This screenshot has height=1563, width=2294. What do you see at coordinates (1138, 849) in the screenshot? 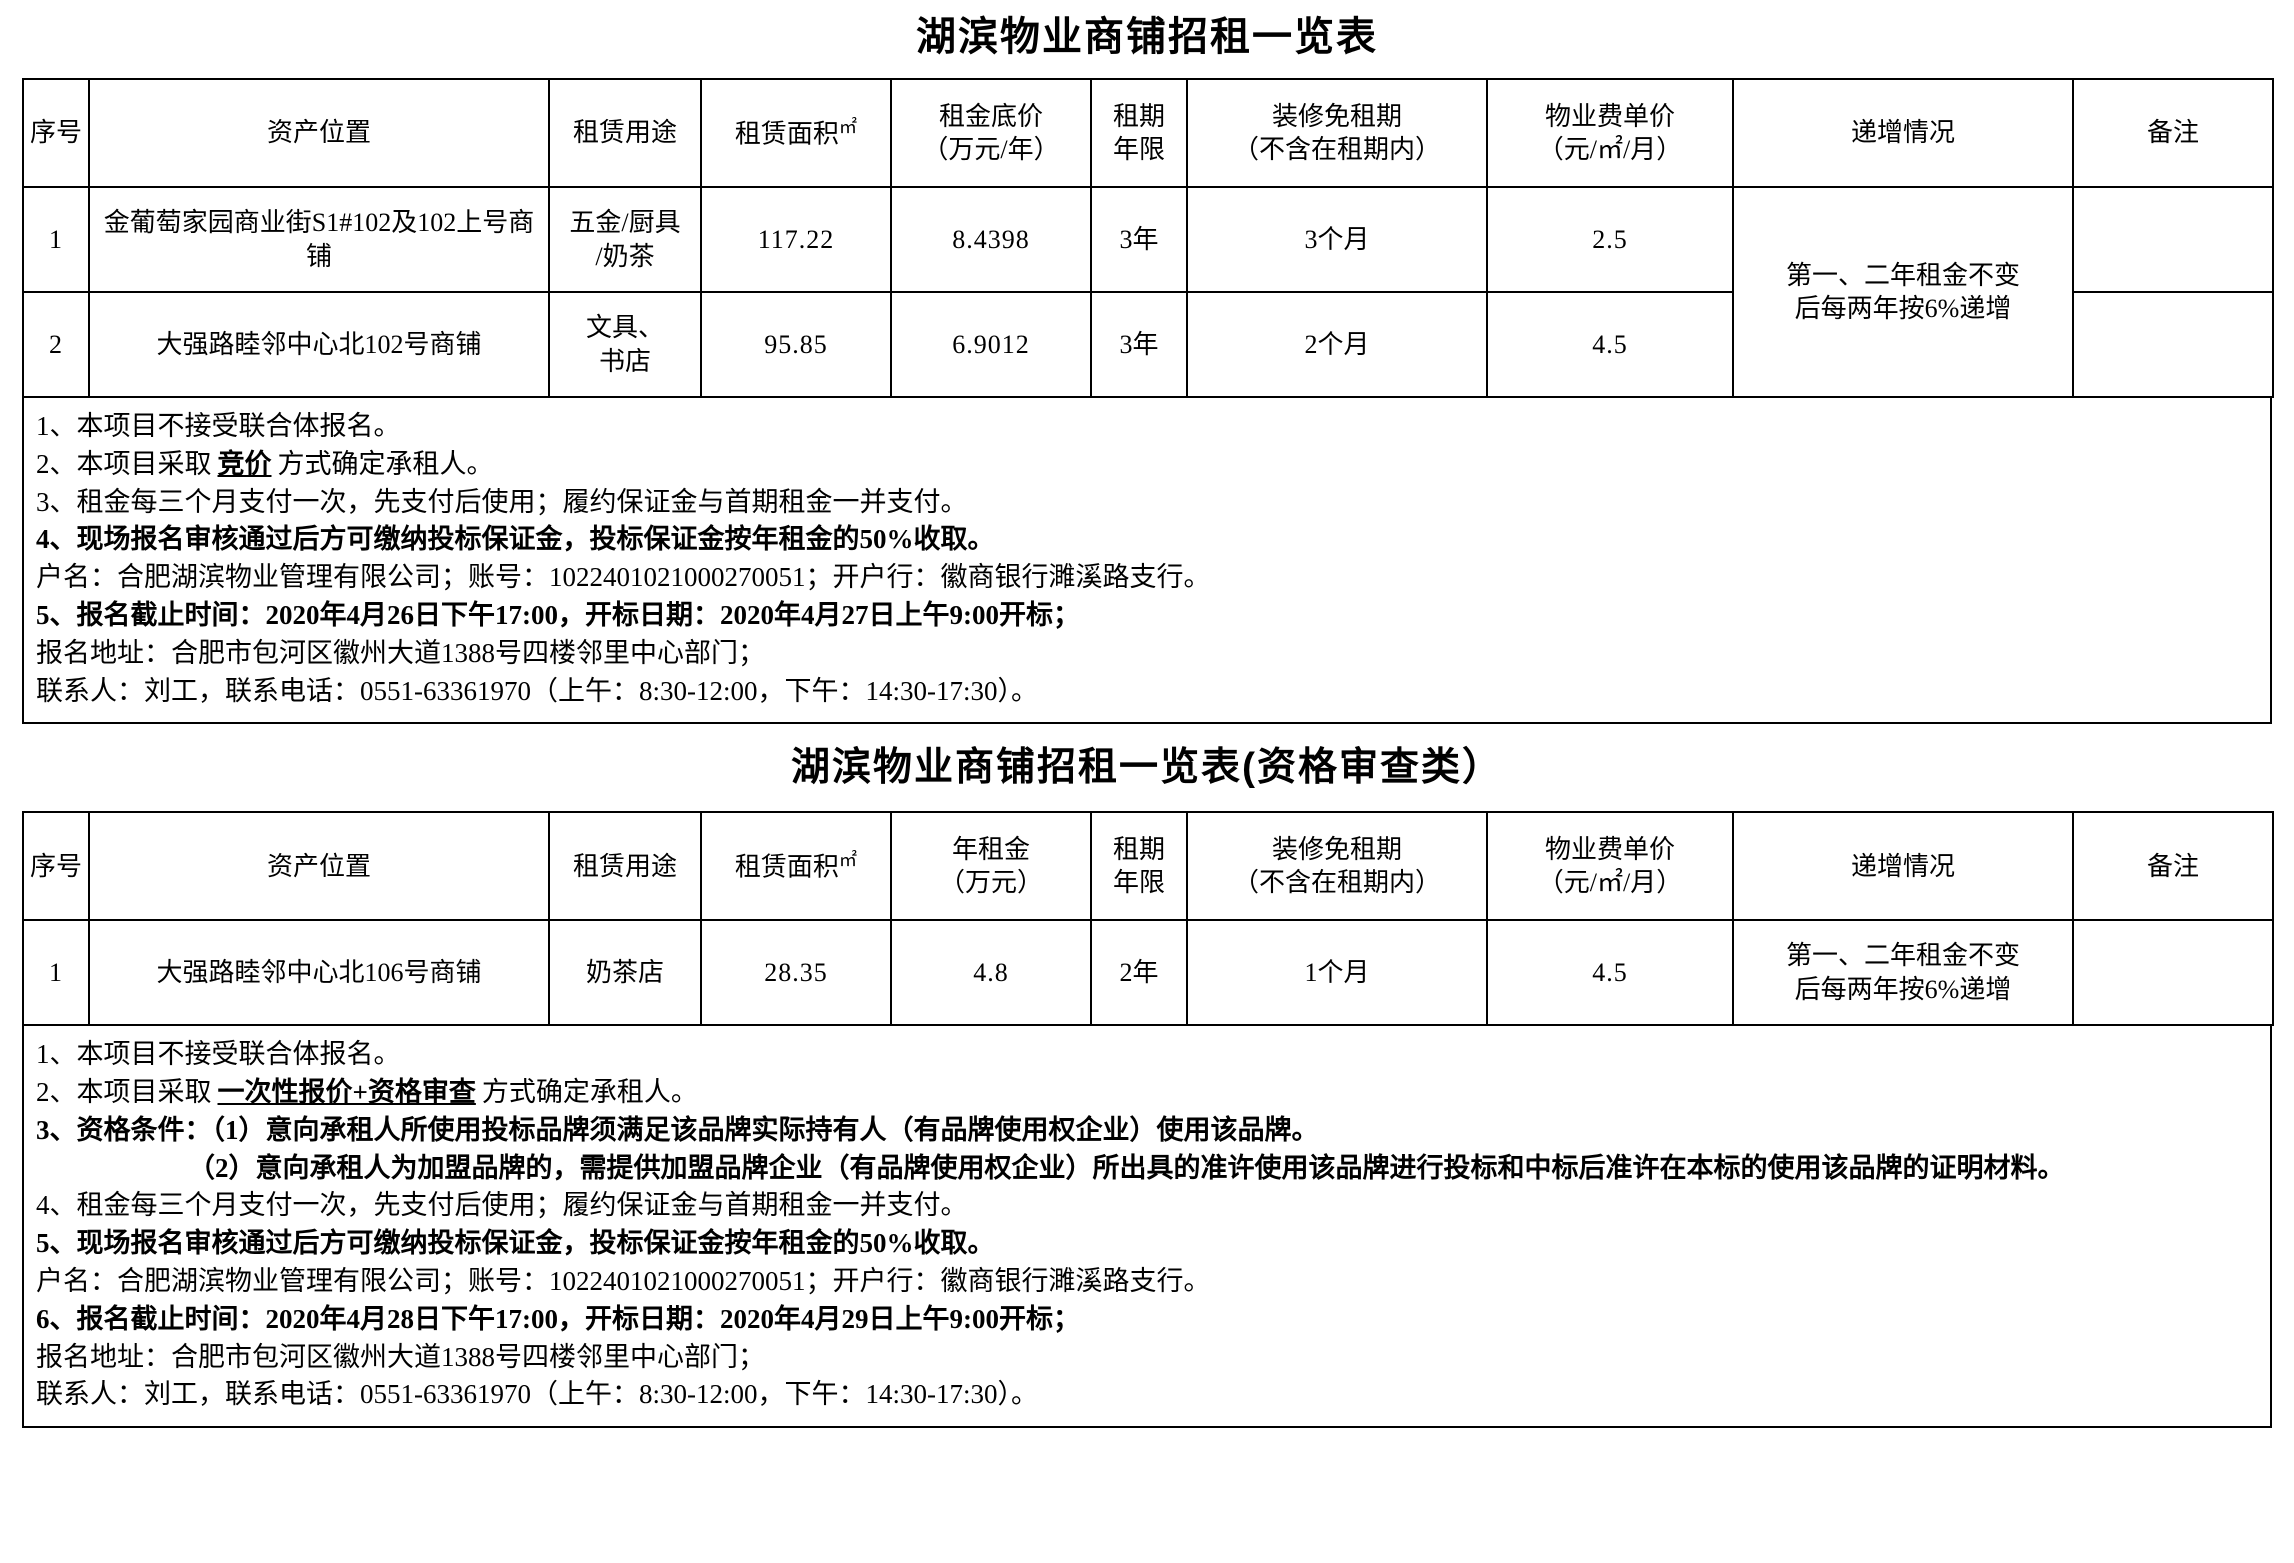
I see `th-term-line1: 租期` at bounding box center [1138, 849].